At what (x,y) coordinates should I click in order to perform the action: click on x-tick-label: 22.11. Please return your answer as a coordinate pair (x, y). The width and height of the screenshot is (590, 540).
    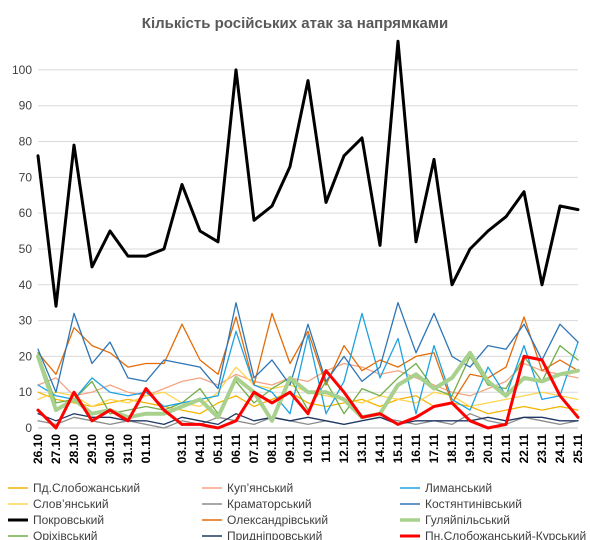
    Looking at the image, I should click on (524, 449).